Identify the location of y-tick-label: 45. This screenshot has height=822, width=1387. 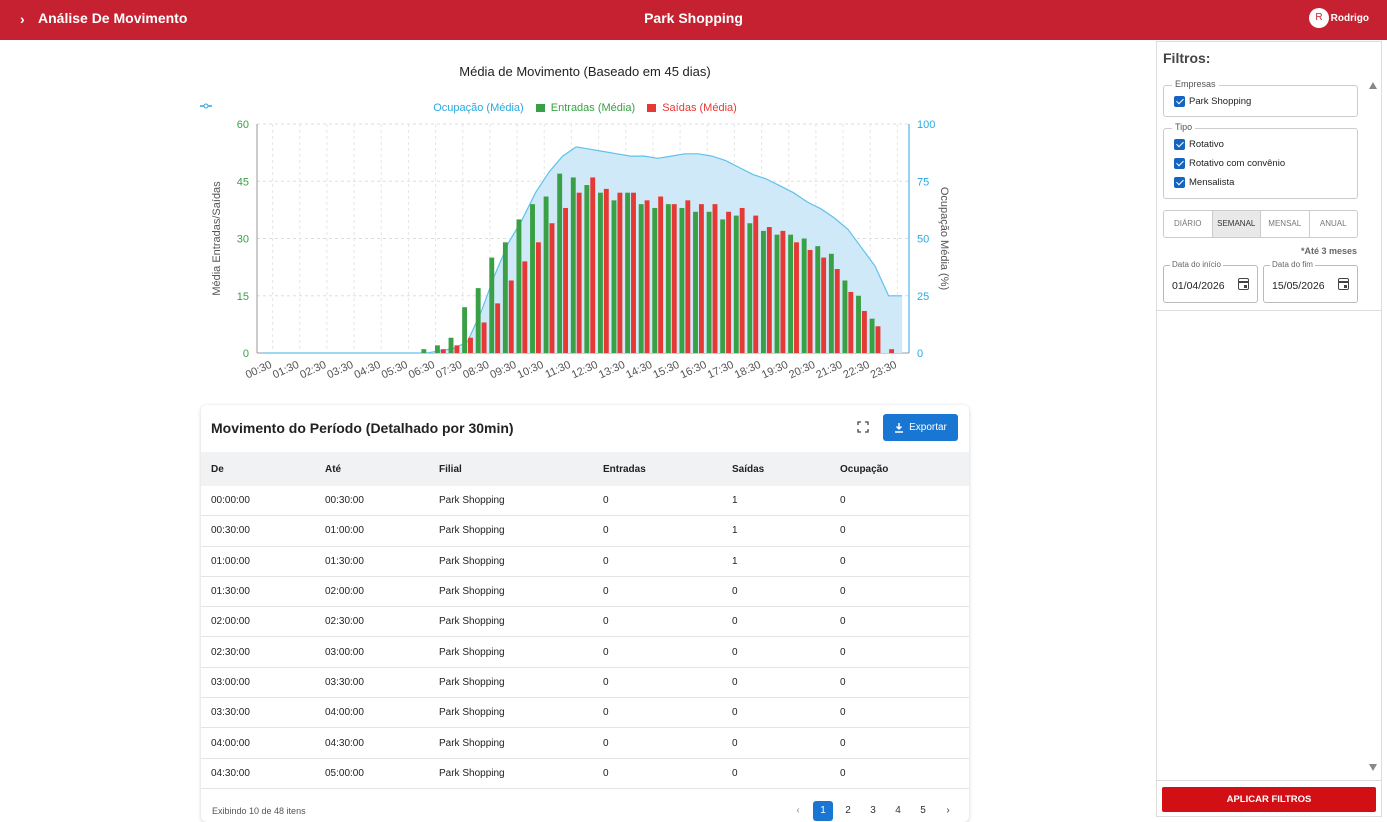
(243, 182).